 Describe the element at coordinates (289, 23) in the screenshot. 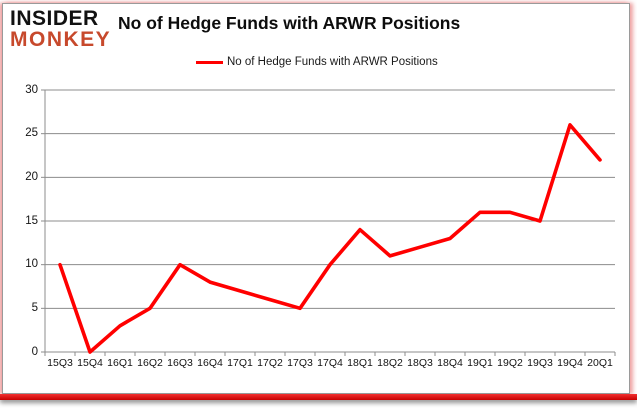

I see `chart-title: No of Hedge Funds with ARWR Positions` at that location.